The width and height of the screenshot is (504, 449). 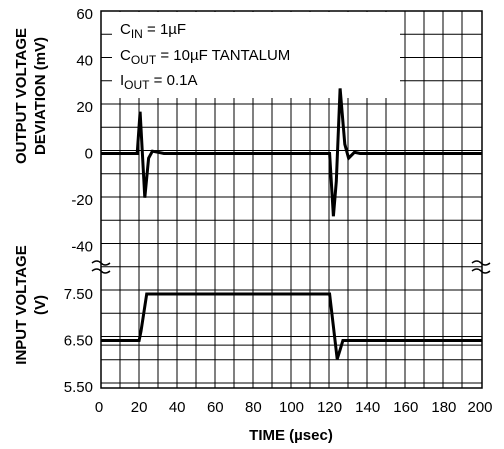 I want to click on x-tick-label: 40, so click(x=177, y=407).